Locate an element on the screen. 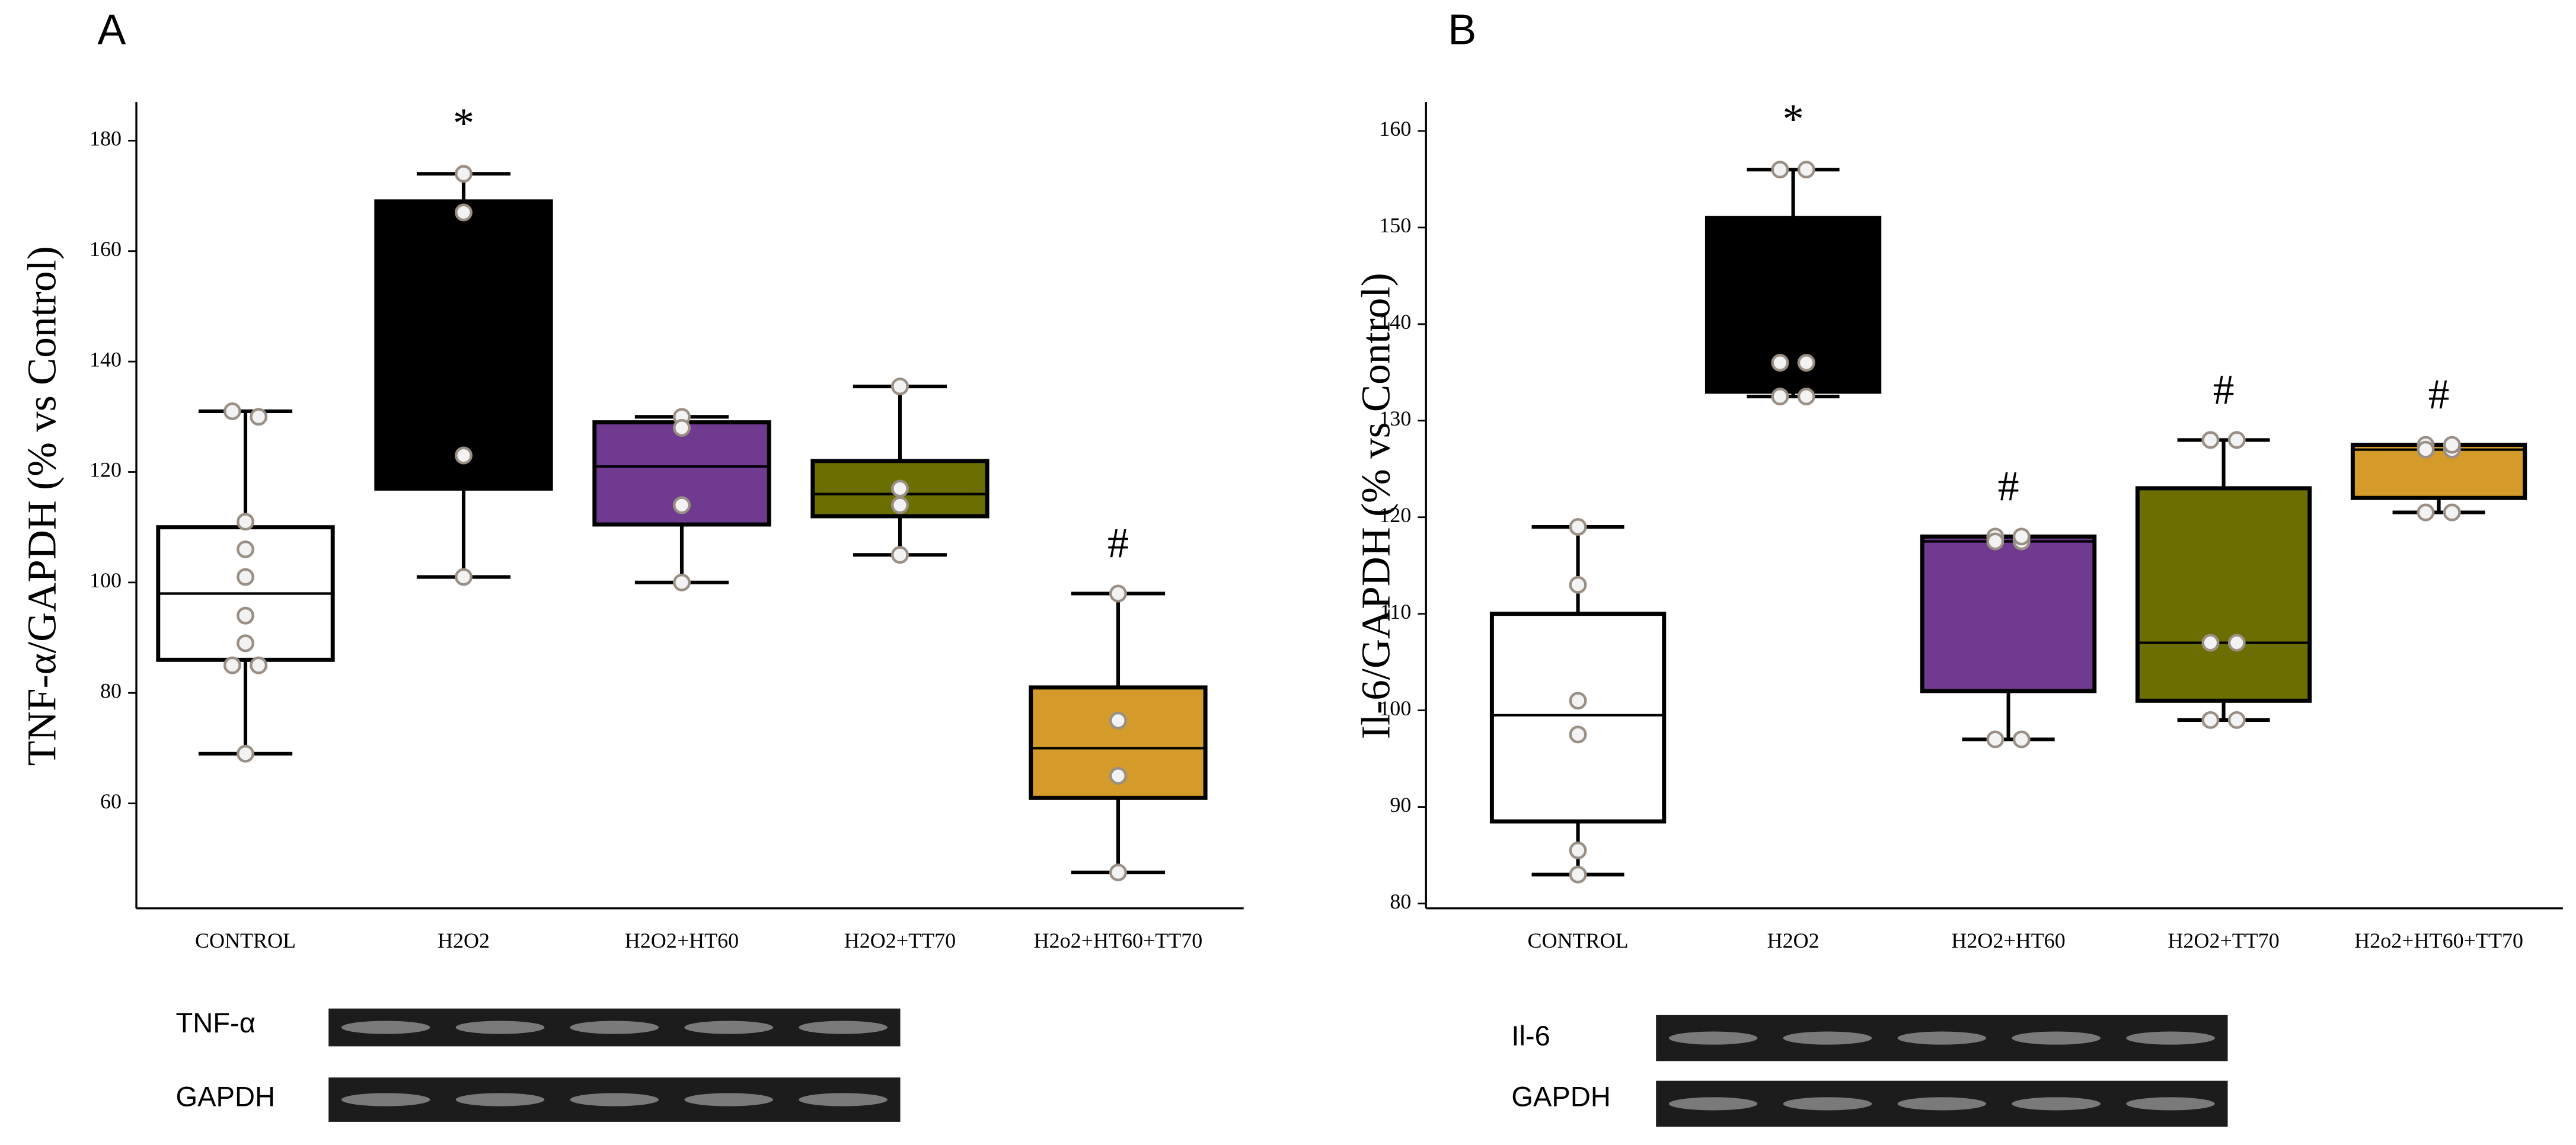  blot-label: TNF-α is located at coordinates (216, 1022).